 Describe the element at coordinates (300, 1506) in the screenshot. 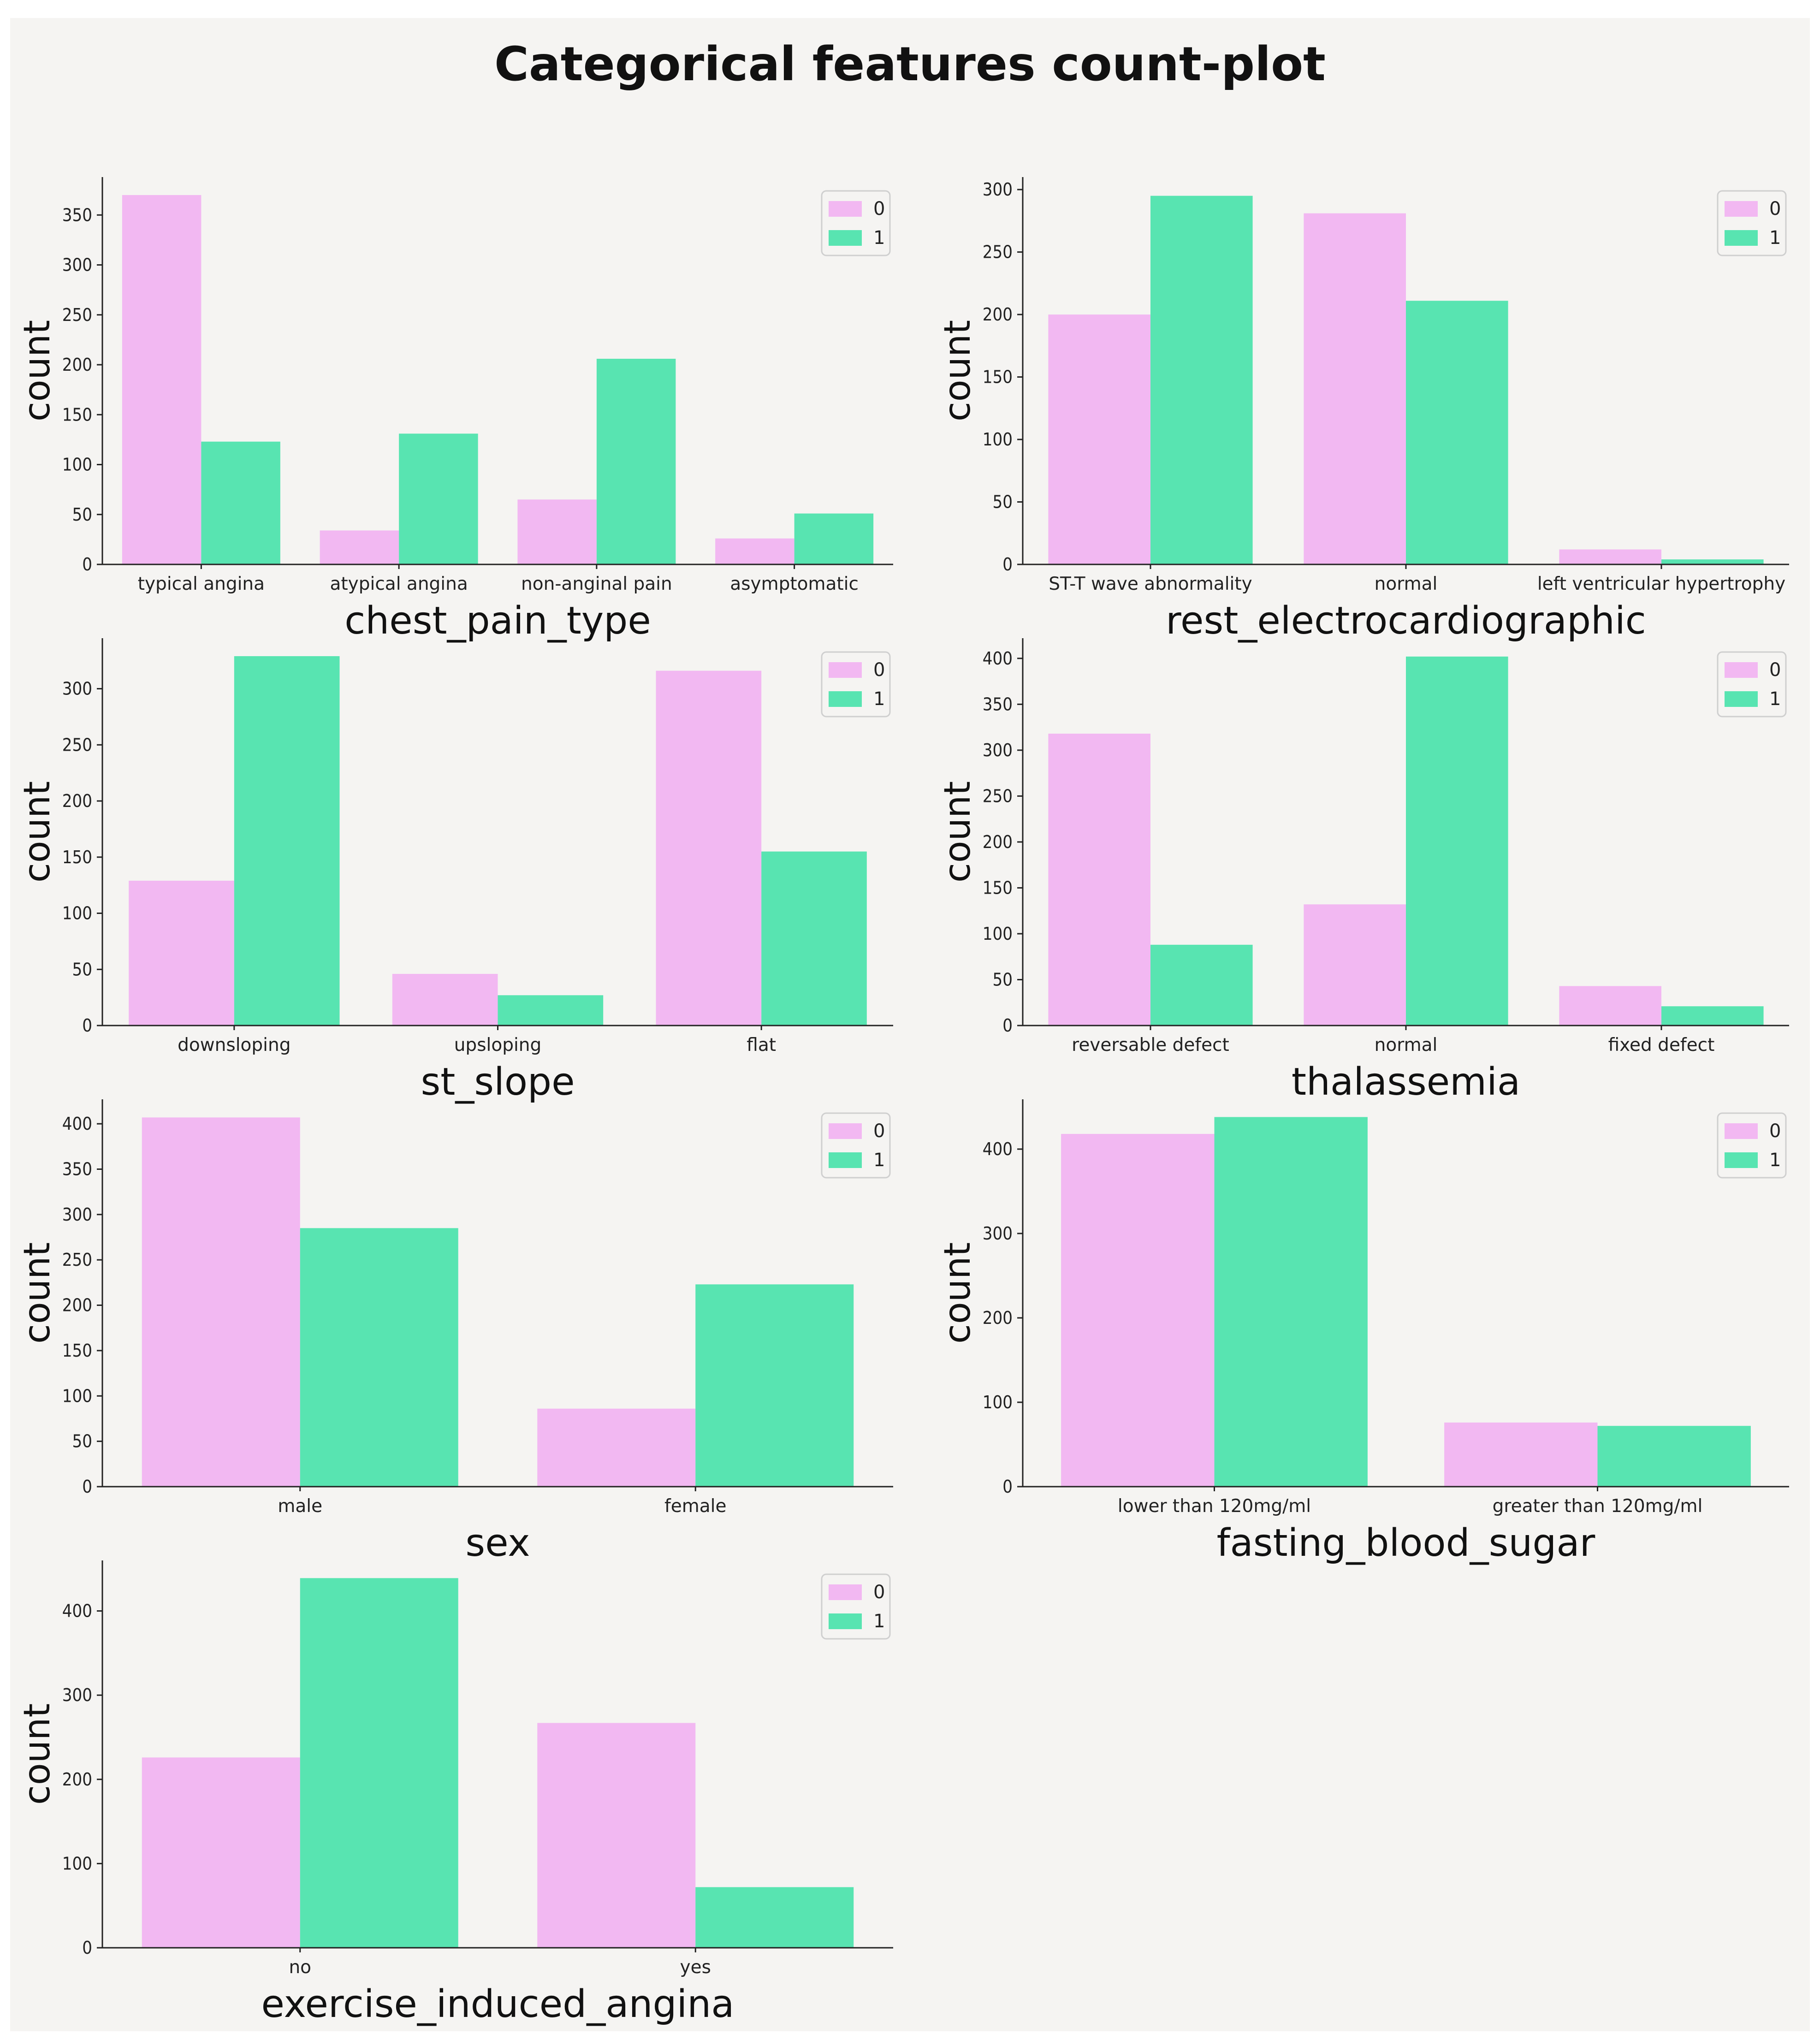

I see `x-tick-label-male: male` at that location.